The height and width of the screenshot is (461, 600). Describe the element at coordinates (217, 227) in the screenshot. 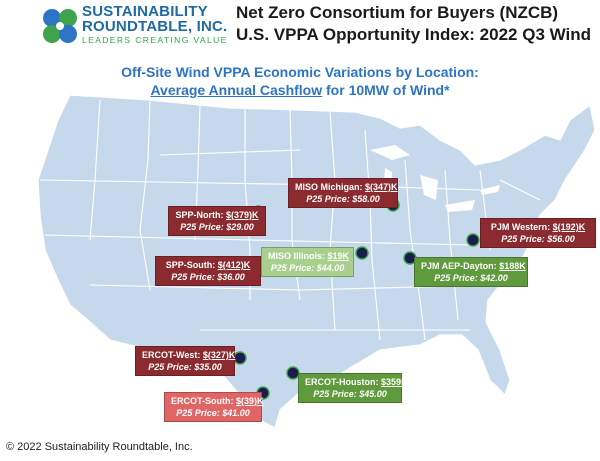

I see `location-p25-price: P25 Price: $29.00` at that location.